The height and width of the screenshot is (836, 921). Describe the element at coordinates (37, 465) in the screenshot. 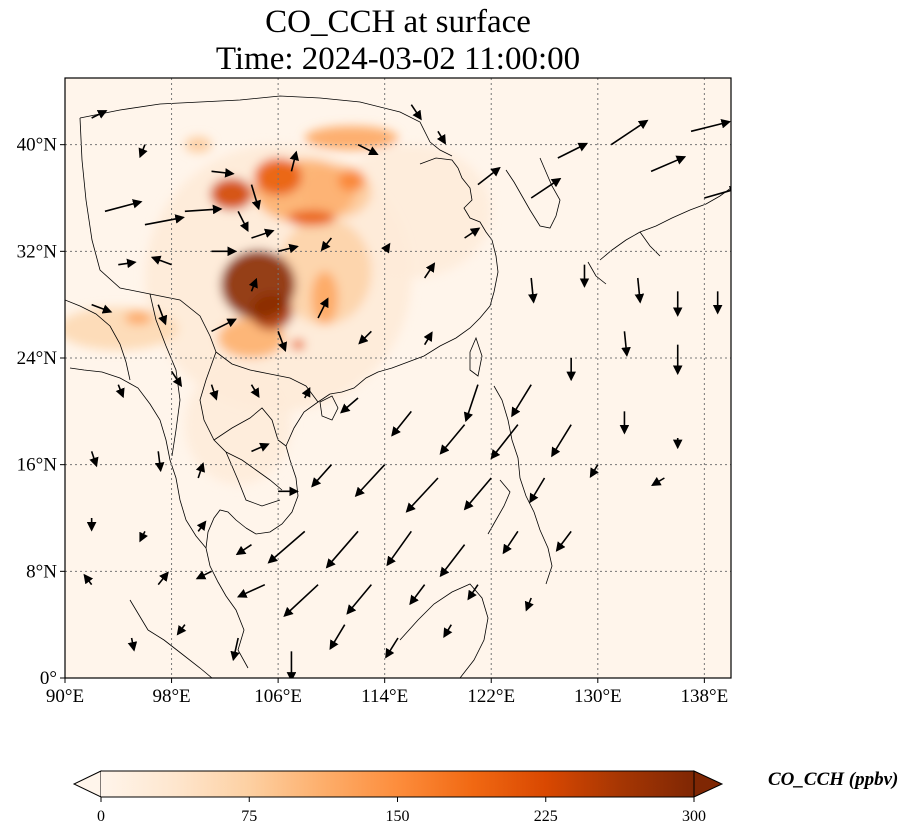

I see `lat-tick-label: 16°N` at that location.